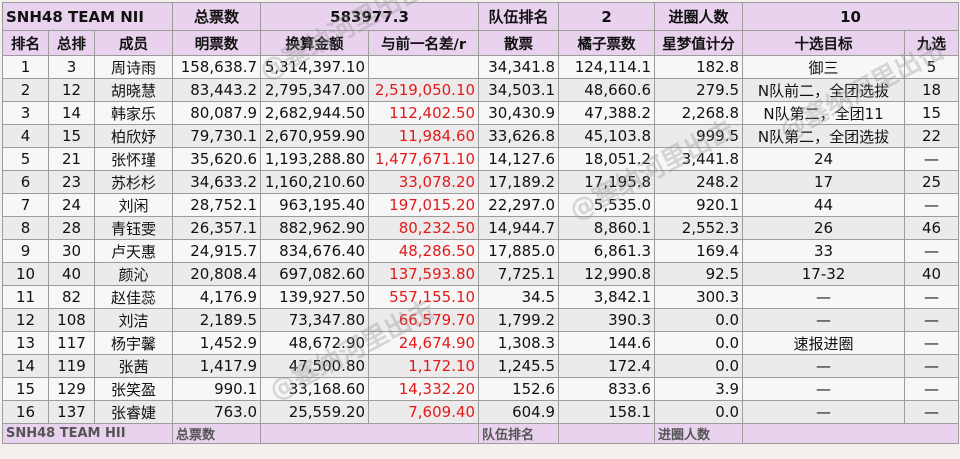 Image resolution: width=960 pixels, height=459 pixels. Describe the element at coordinates (932, 136) in the screenshot. I see `cell-top-nine: 22` at that location.